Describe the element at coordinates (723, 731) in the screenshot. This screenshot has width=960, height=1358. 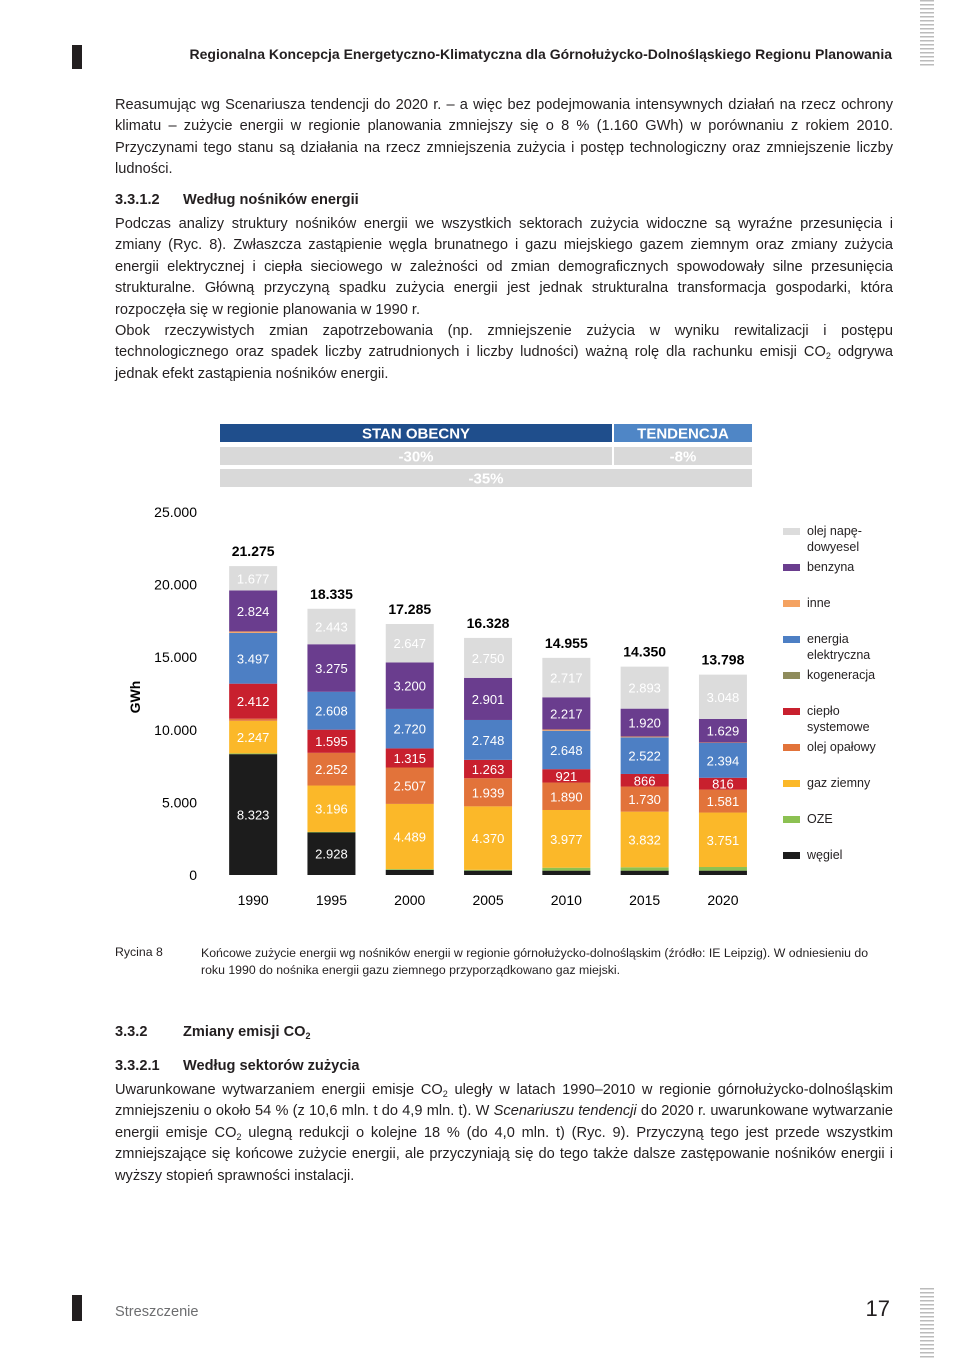
I see `value-label: 1.629` at that location.